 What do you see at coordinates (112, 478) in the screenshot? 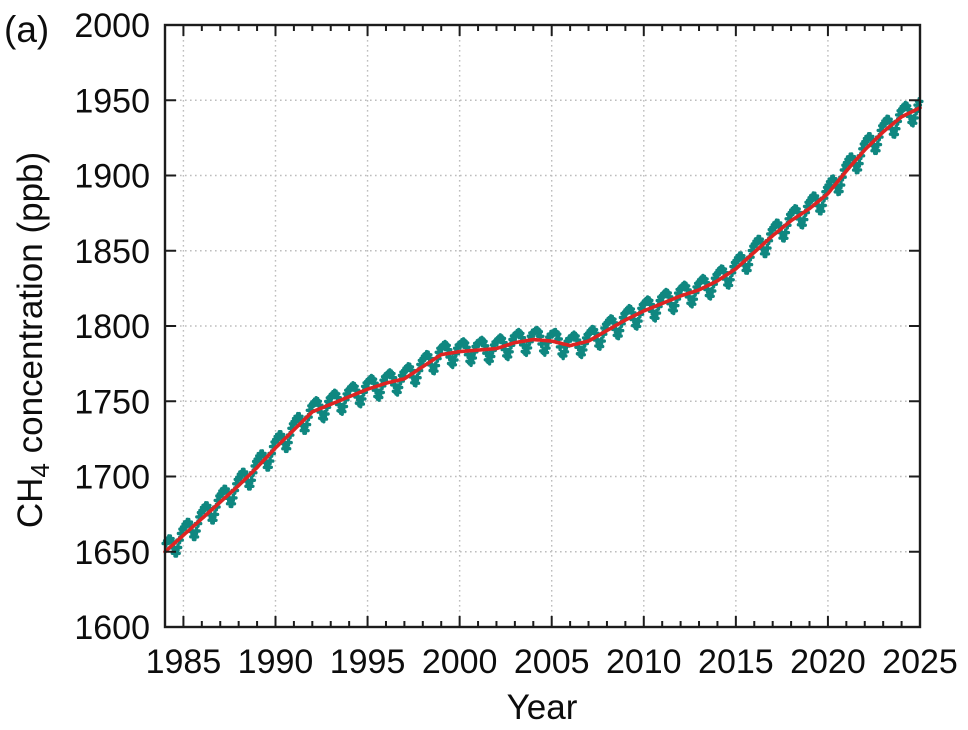
I see `y-tick-label: 1700` at bounding box center [112, 478].